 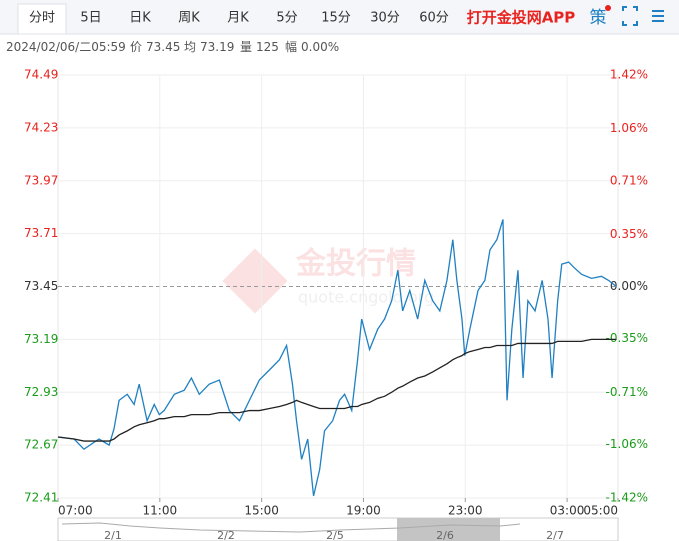 What do you see at coordinates (246, 47) in the screenshot?
I see `info-label: 量` at bounding box center [246, 47].